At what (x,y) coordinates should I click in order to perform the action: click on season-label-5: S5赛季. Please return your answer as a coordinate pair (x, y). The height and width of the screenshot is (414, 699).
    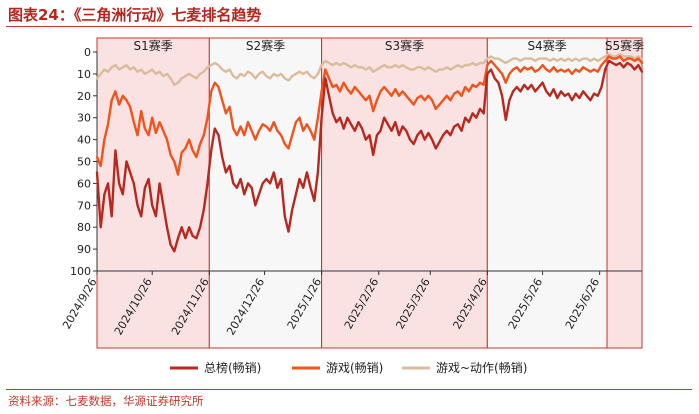
    Looking at the image, I should click on (624, 45).